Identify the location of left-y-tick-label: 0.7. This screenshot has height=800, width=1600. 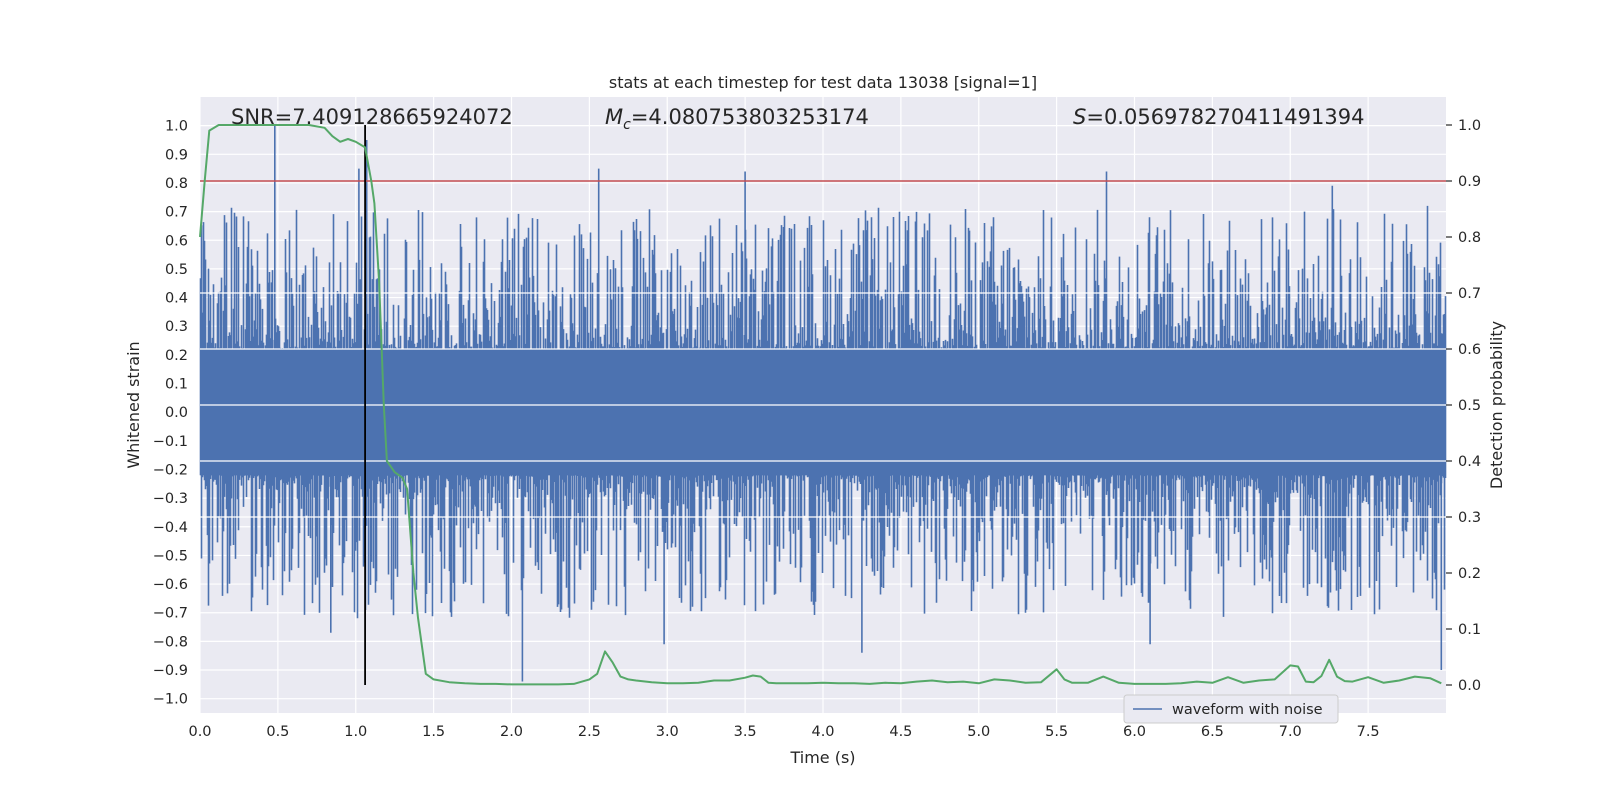
(176, 213).